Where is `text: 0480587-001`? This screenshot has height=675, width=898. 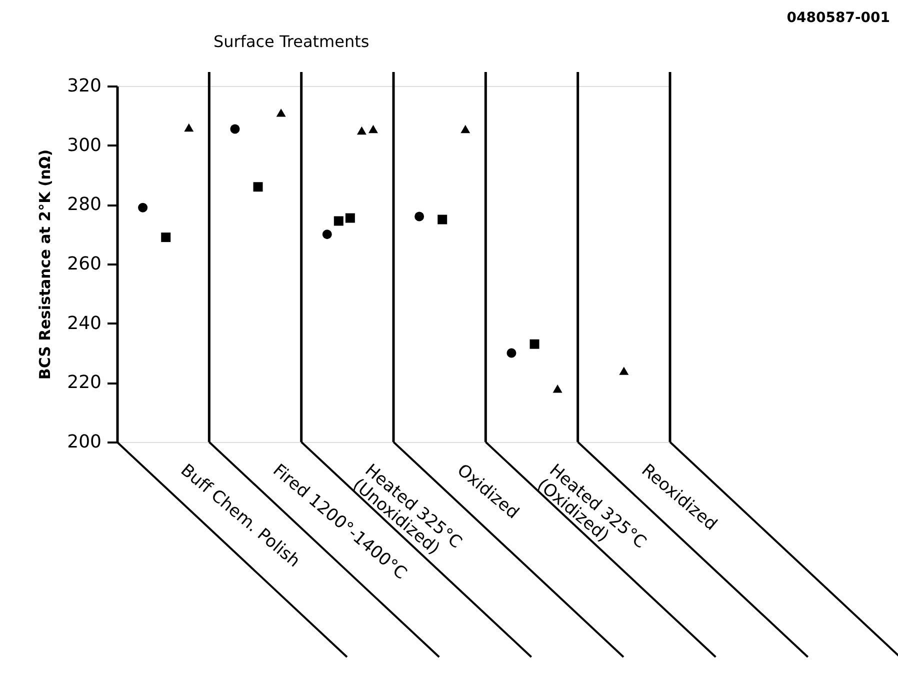 text: 0480587-001 is located at coordinates (838, 18).